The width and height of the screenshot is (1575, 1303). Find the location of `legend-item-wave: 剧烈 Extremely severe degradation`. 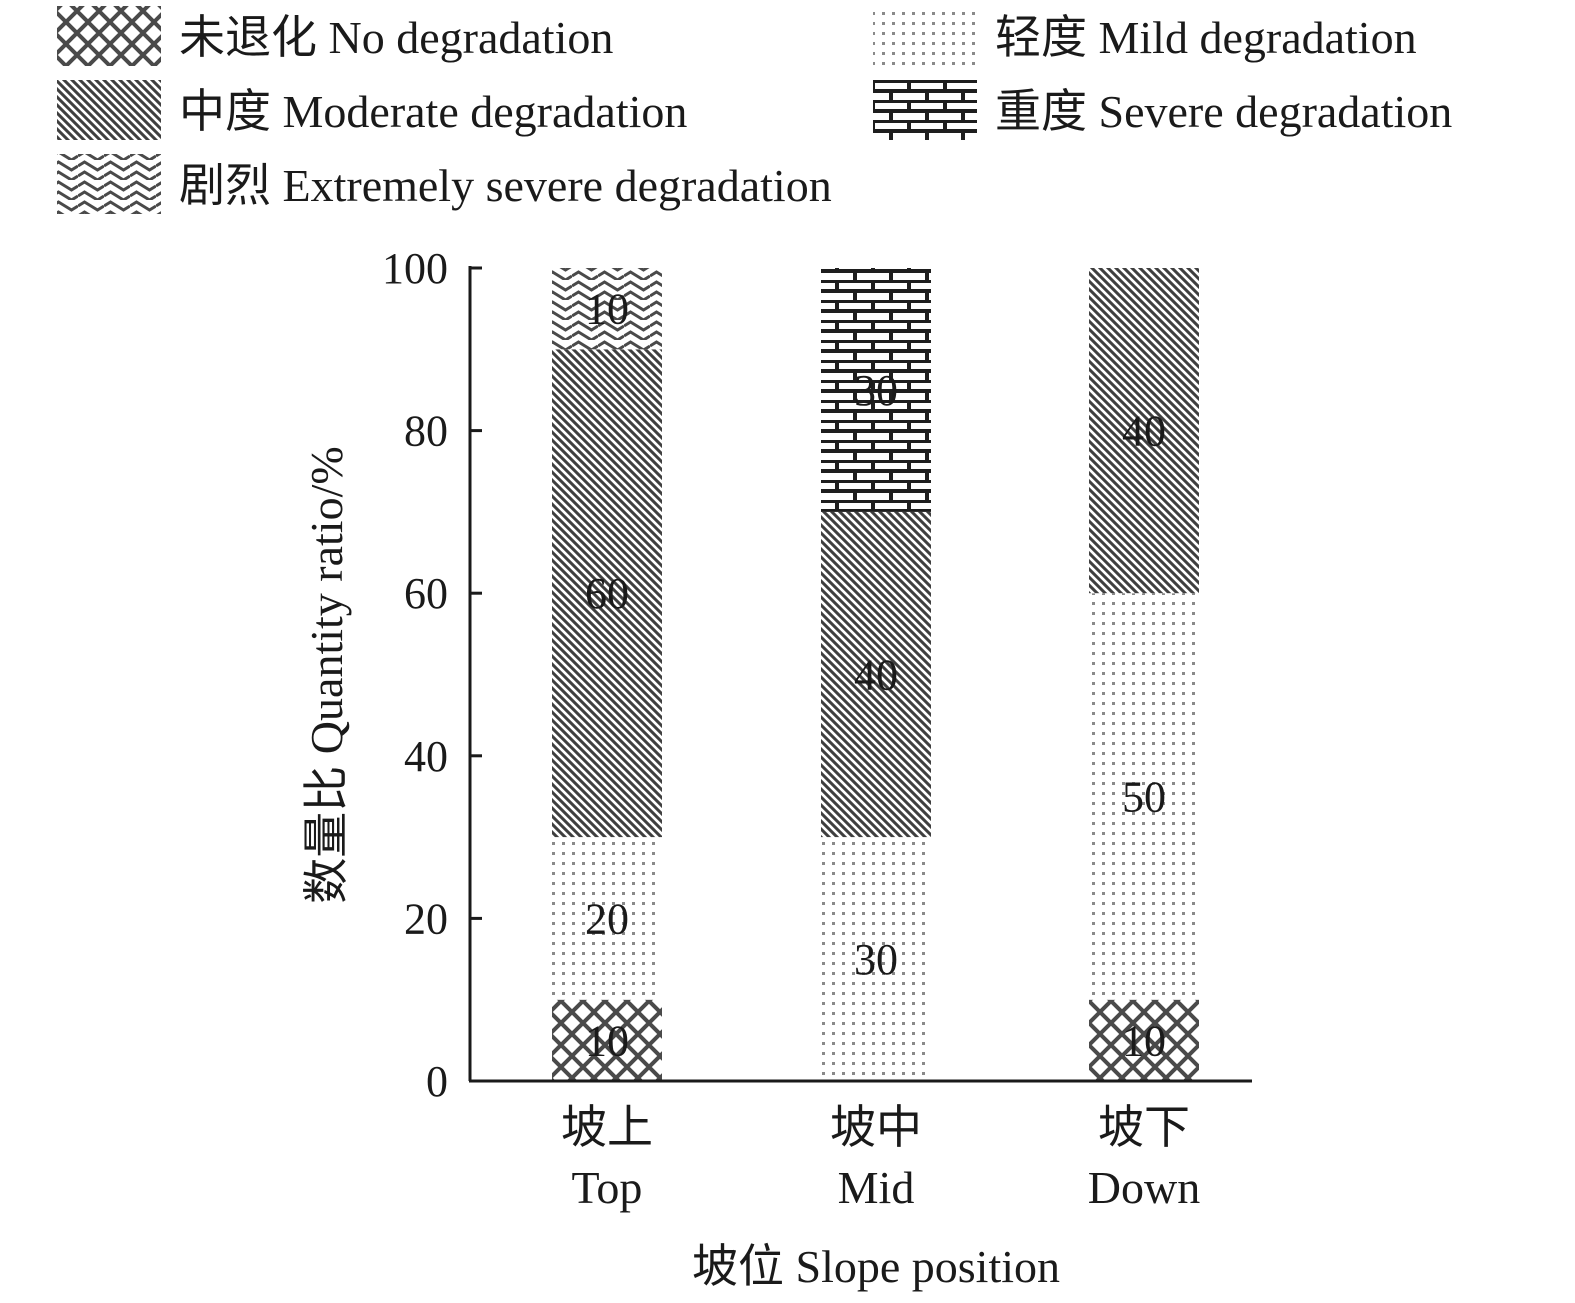

legend-item-wave: 剧烈 Extremely severe degradation is located at coordinates (444, 184).